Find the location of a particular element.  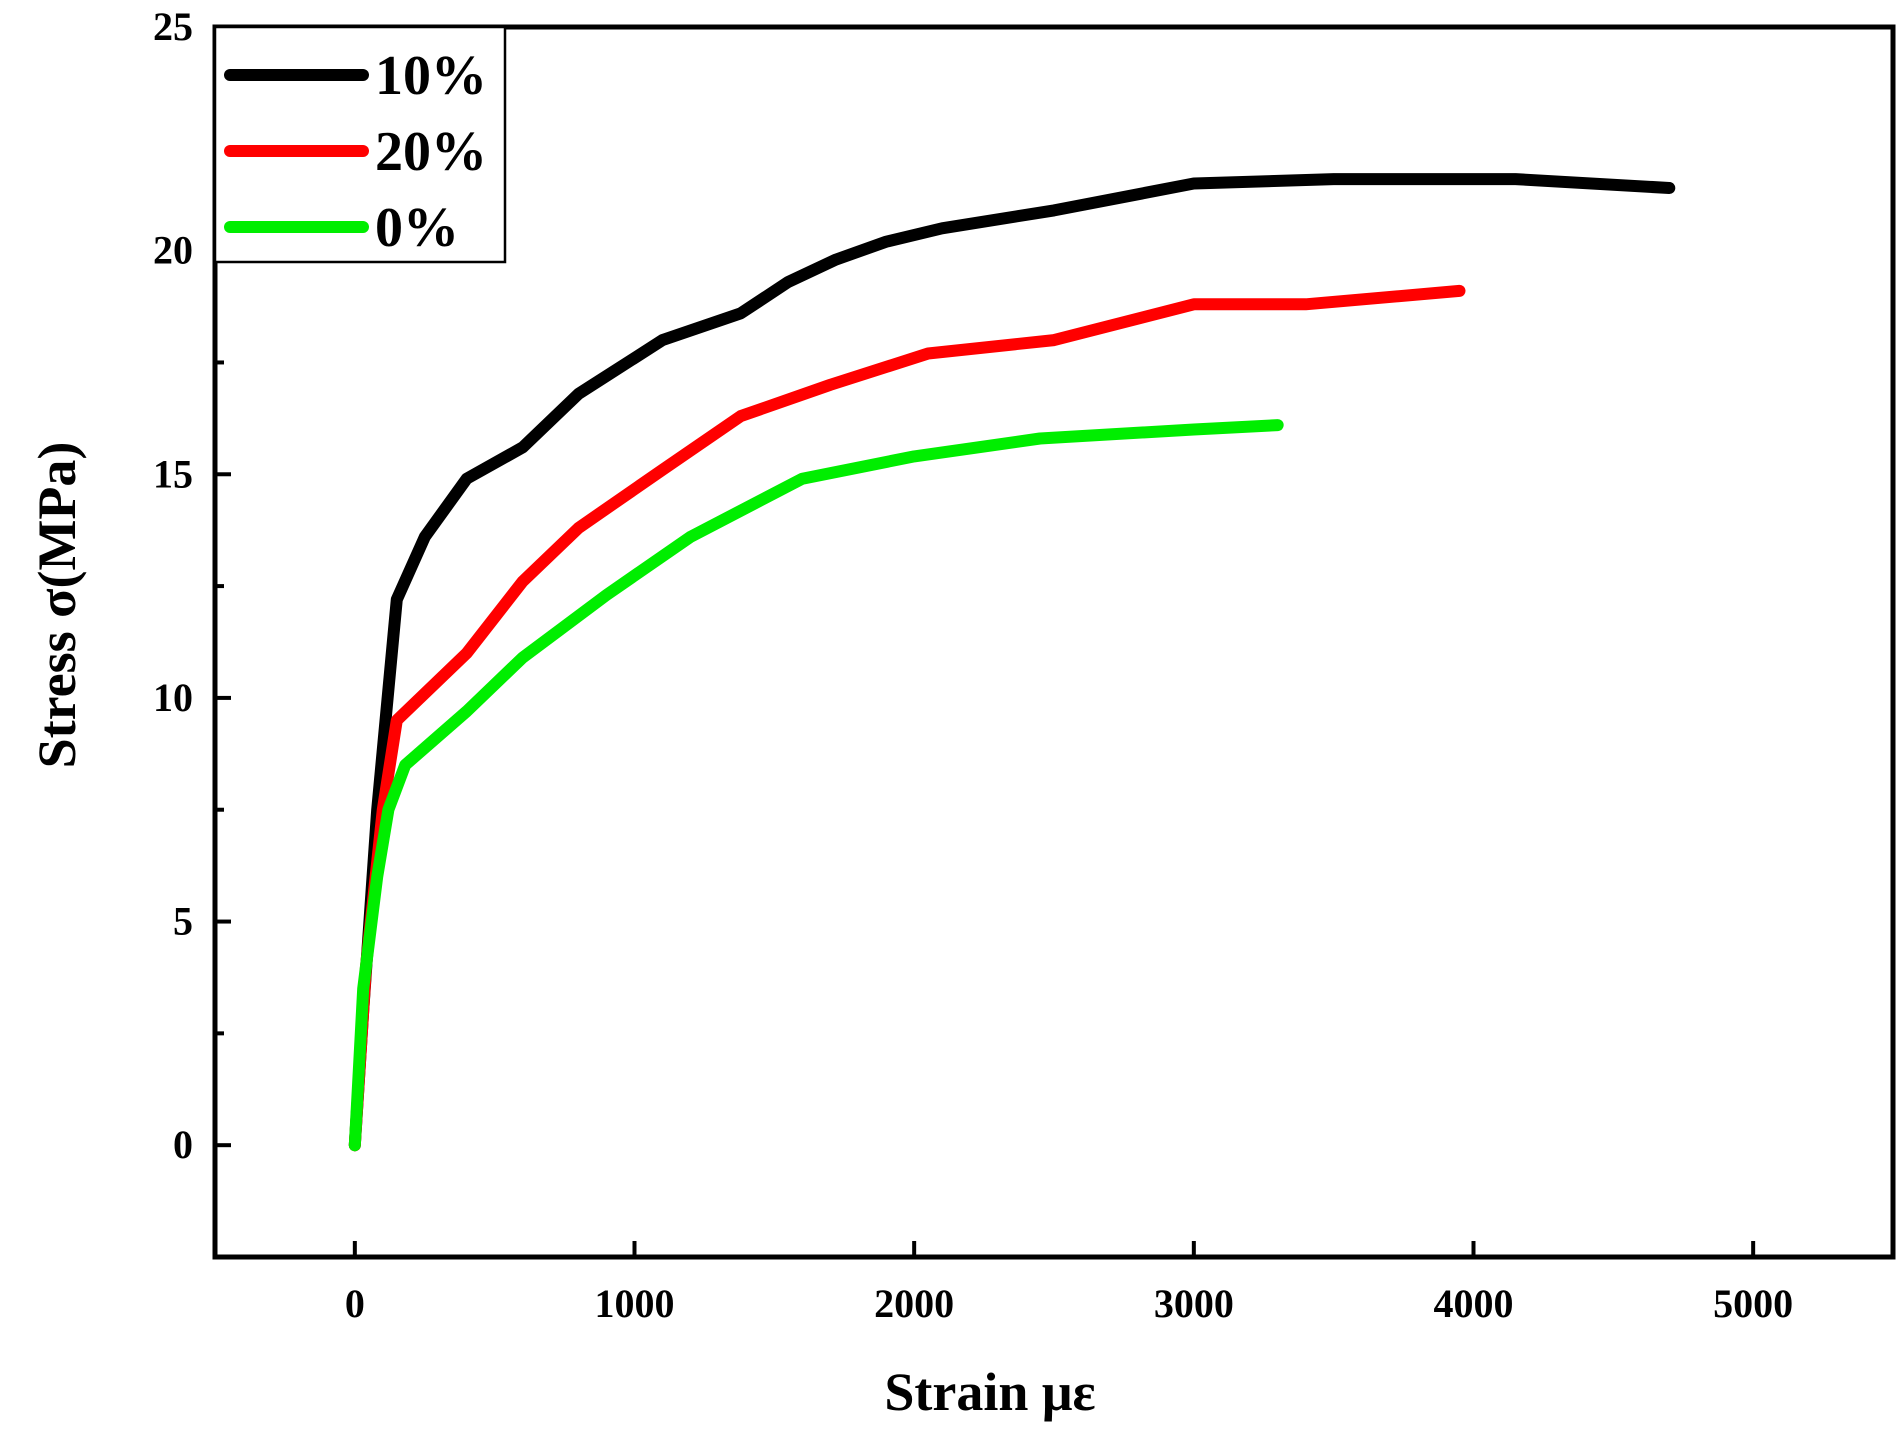

x-axis-title: Strain με is located at coordinates (989, 1392).